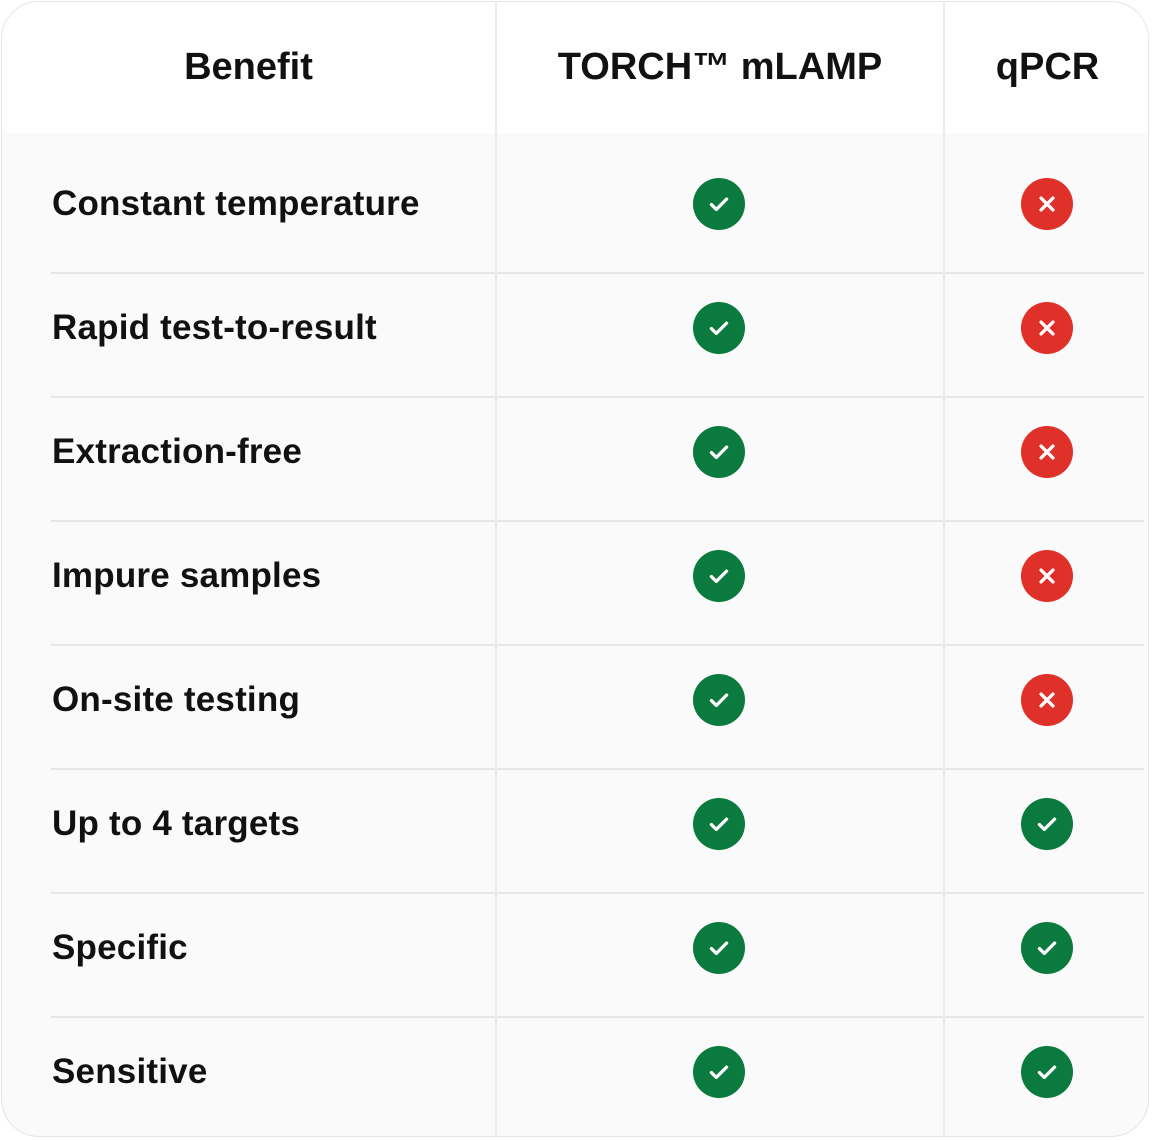 The height and width of the screenshot is (1140, 1152). What do you see at coordinates (575, 956) in the screenshot?
I see `table-row: Specific` at bounding box center [575, 956].